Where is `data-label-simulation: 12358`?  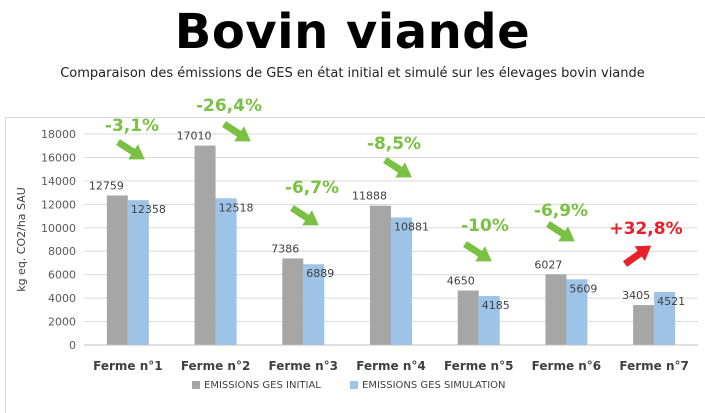
data-label-simulation: 12358 is located at coordinates (148, 209).